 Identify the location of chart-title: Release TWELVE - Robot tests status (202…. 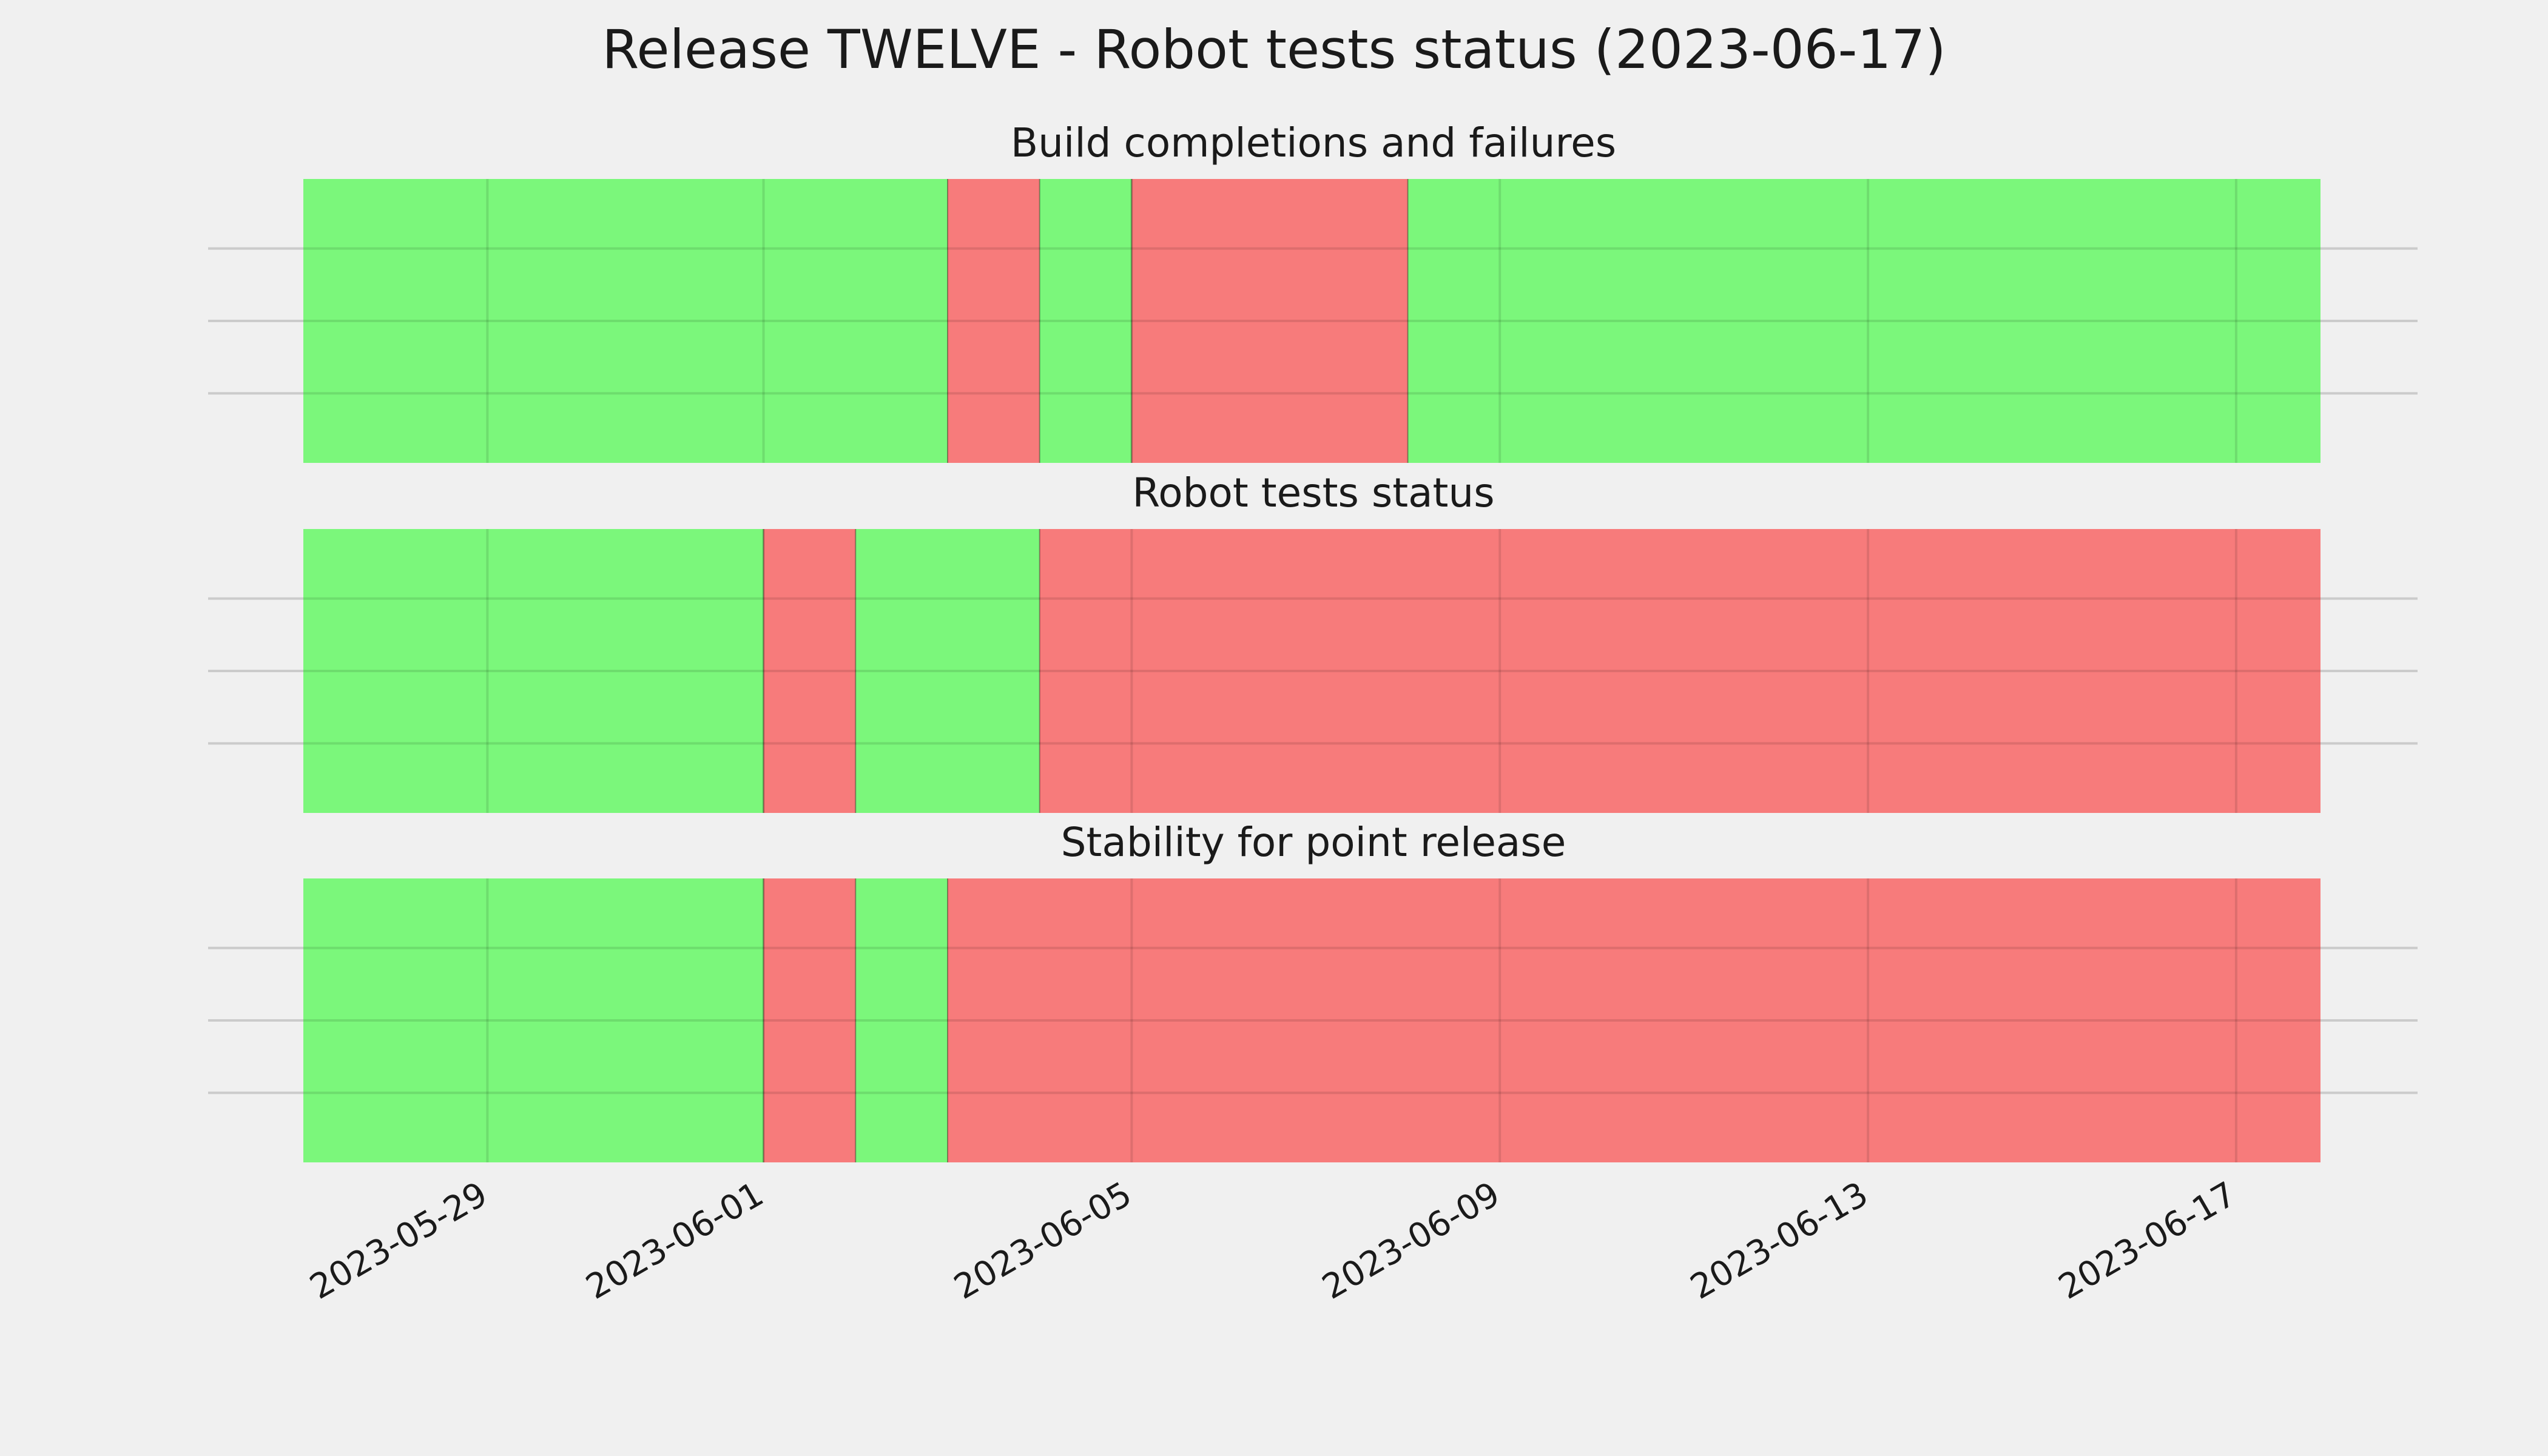
(1274, 49).